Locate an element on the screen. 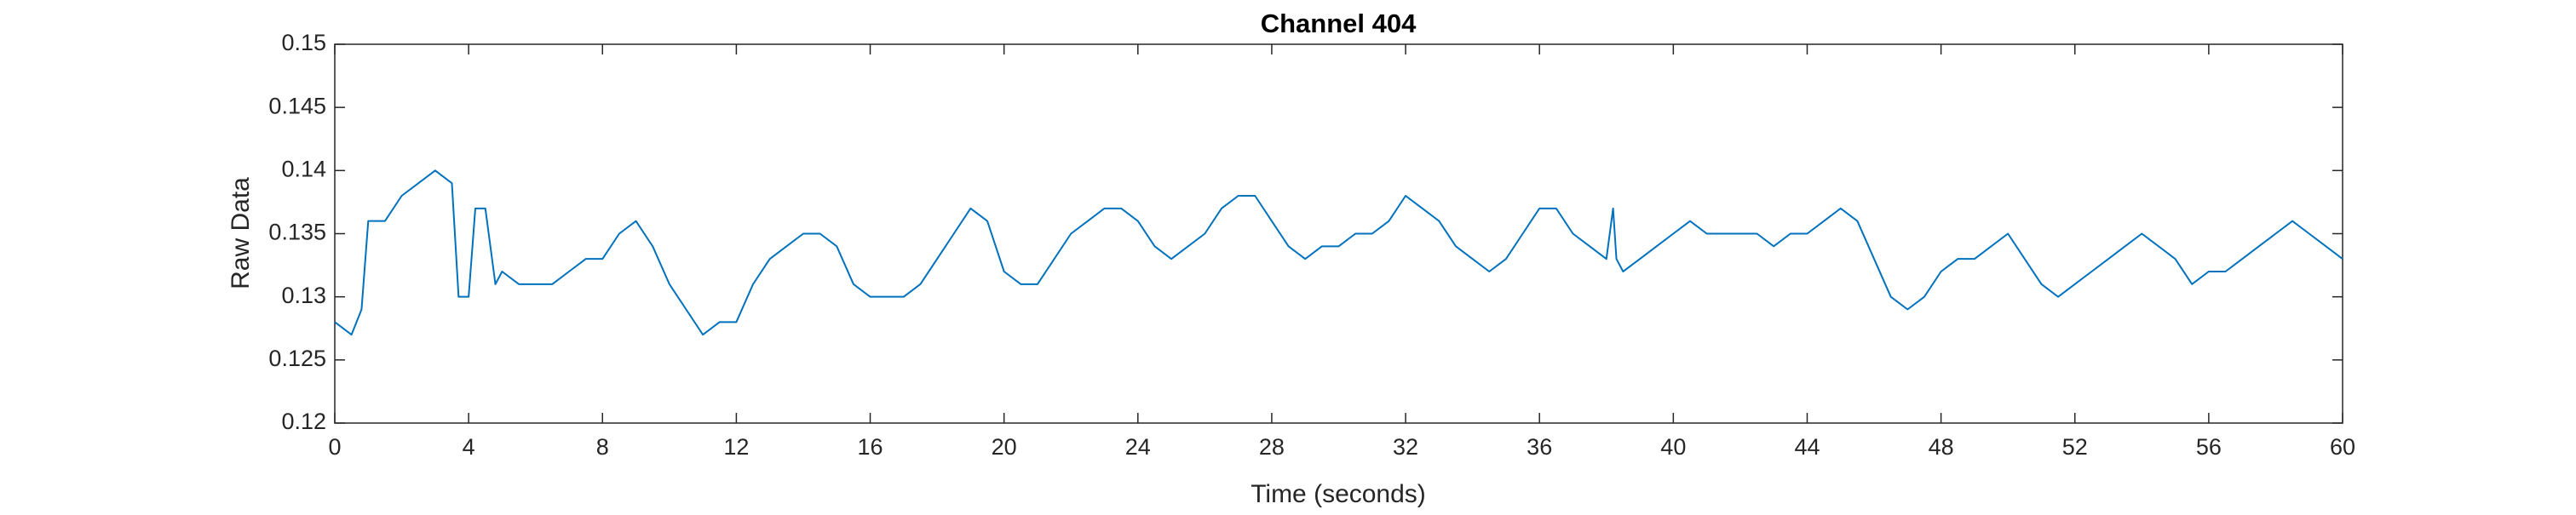 The width and height of the screenshot is (2576, 515). x-tick-label: 24 is located at coordinates (1138, 447).